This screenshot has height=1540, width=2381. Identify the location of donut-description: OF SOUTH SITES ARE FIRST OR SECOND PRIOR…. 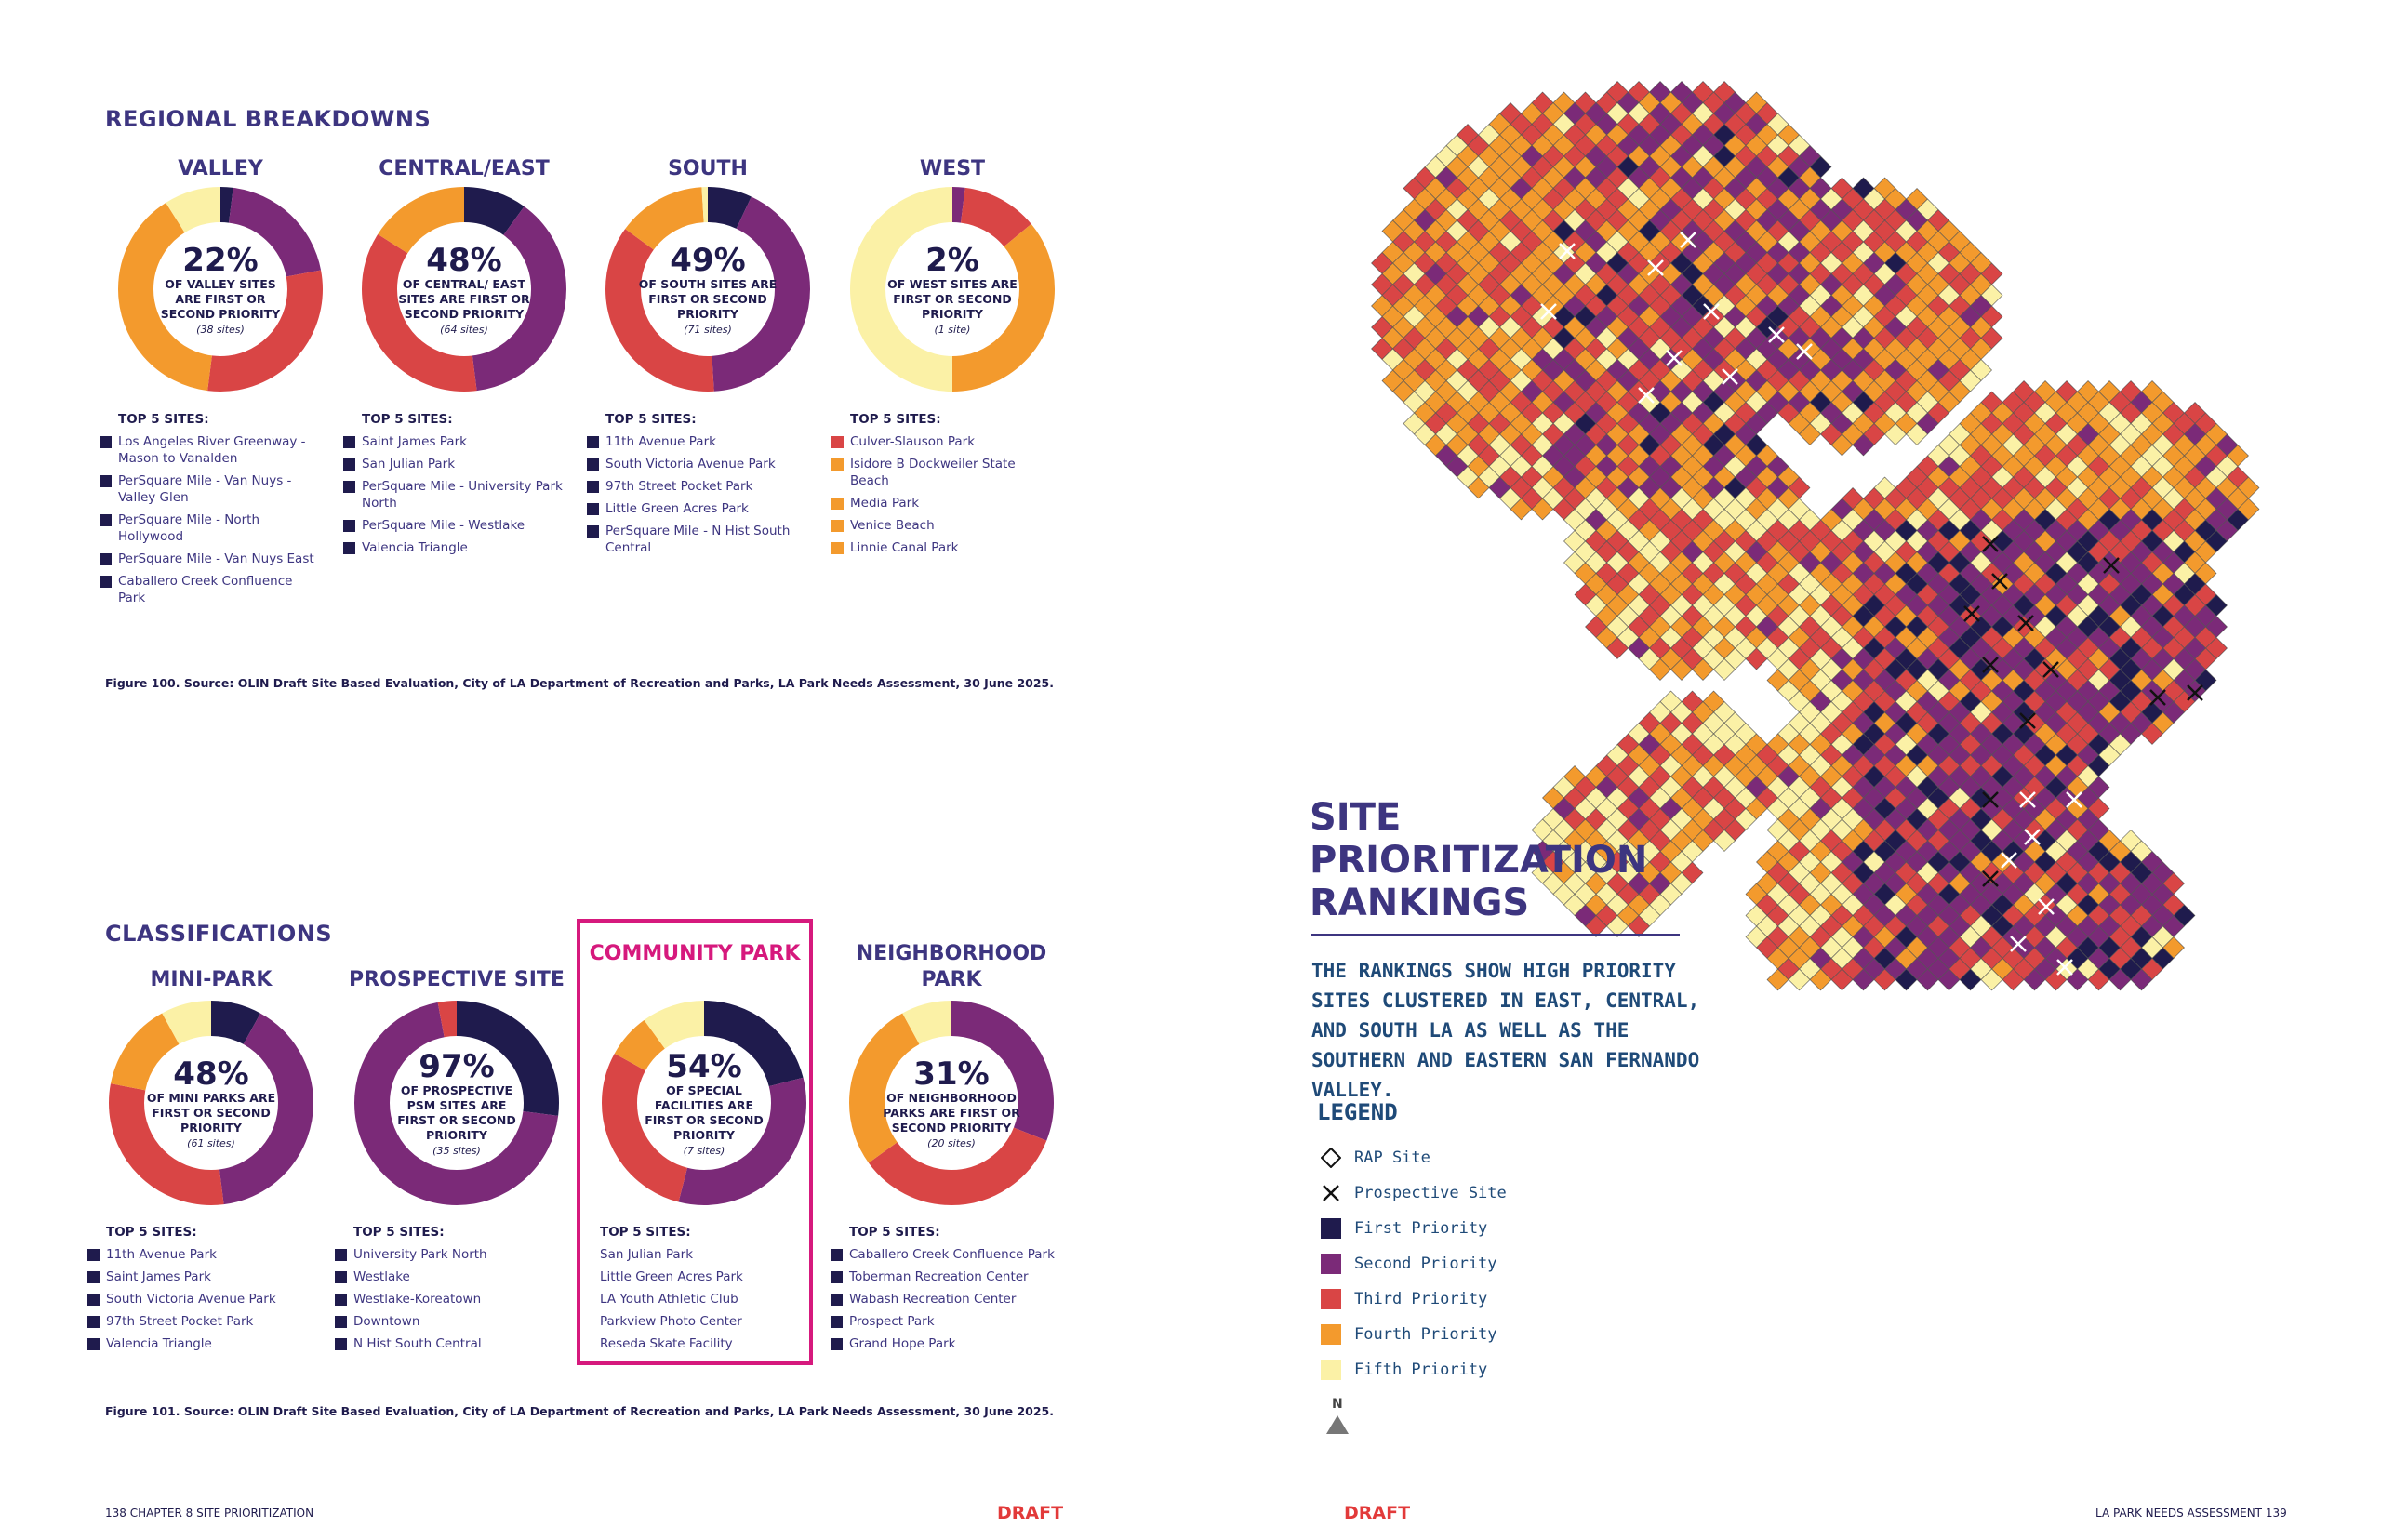
(708, 298).